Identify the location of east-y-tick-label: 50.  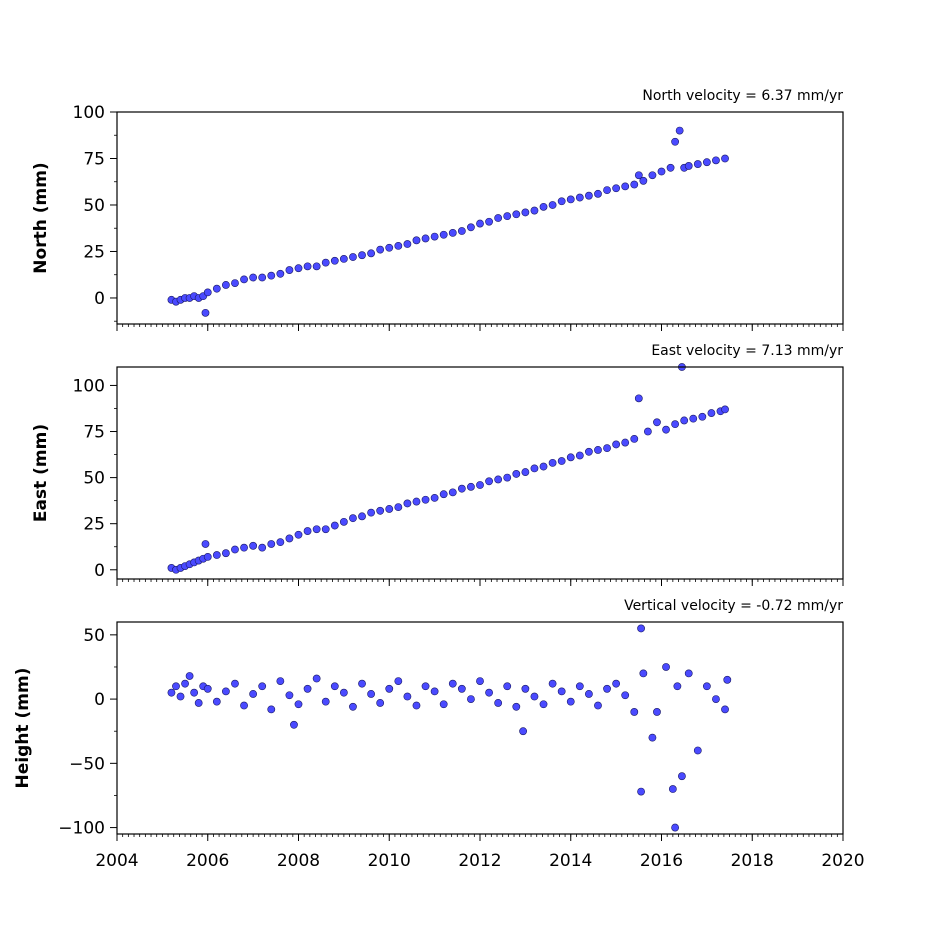
(94, 479).